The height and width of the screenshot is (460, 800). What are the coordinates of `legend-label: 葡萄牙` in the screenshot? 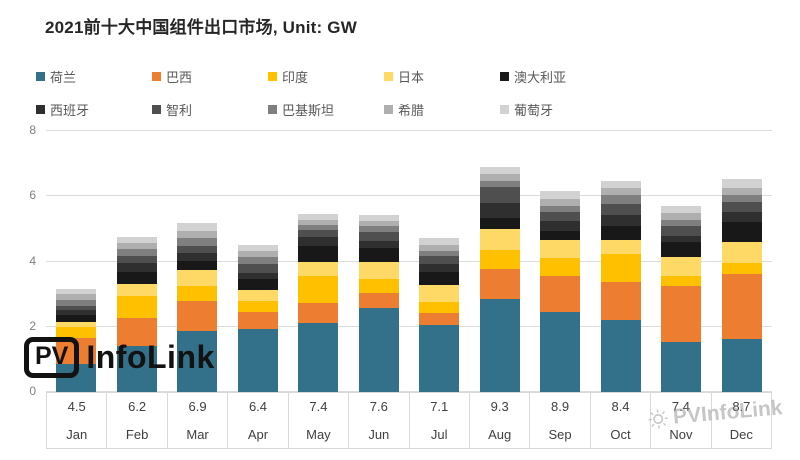 It's located at (534, 110).